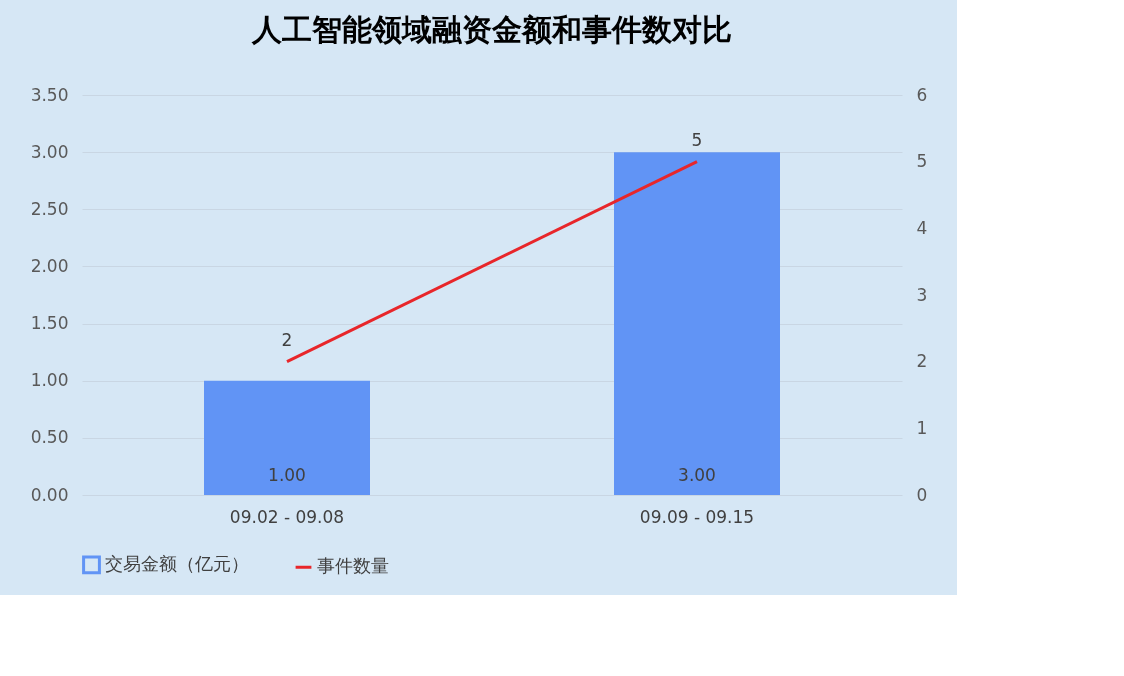 This screenshot has height=676, width=1124. What do you see at coordinates (922, 227) in the screenshot?
I see `y2-tick-label: 4` at bounding box center [922, 227].